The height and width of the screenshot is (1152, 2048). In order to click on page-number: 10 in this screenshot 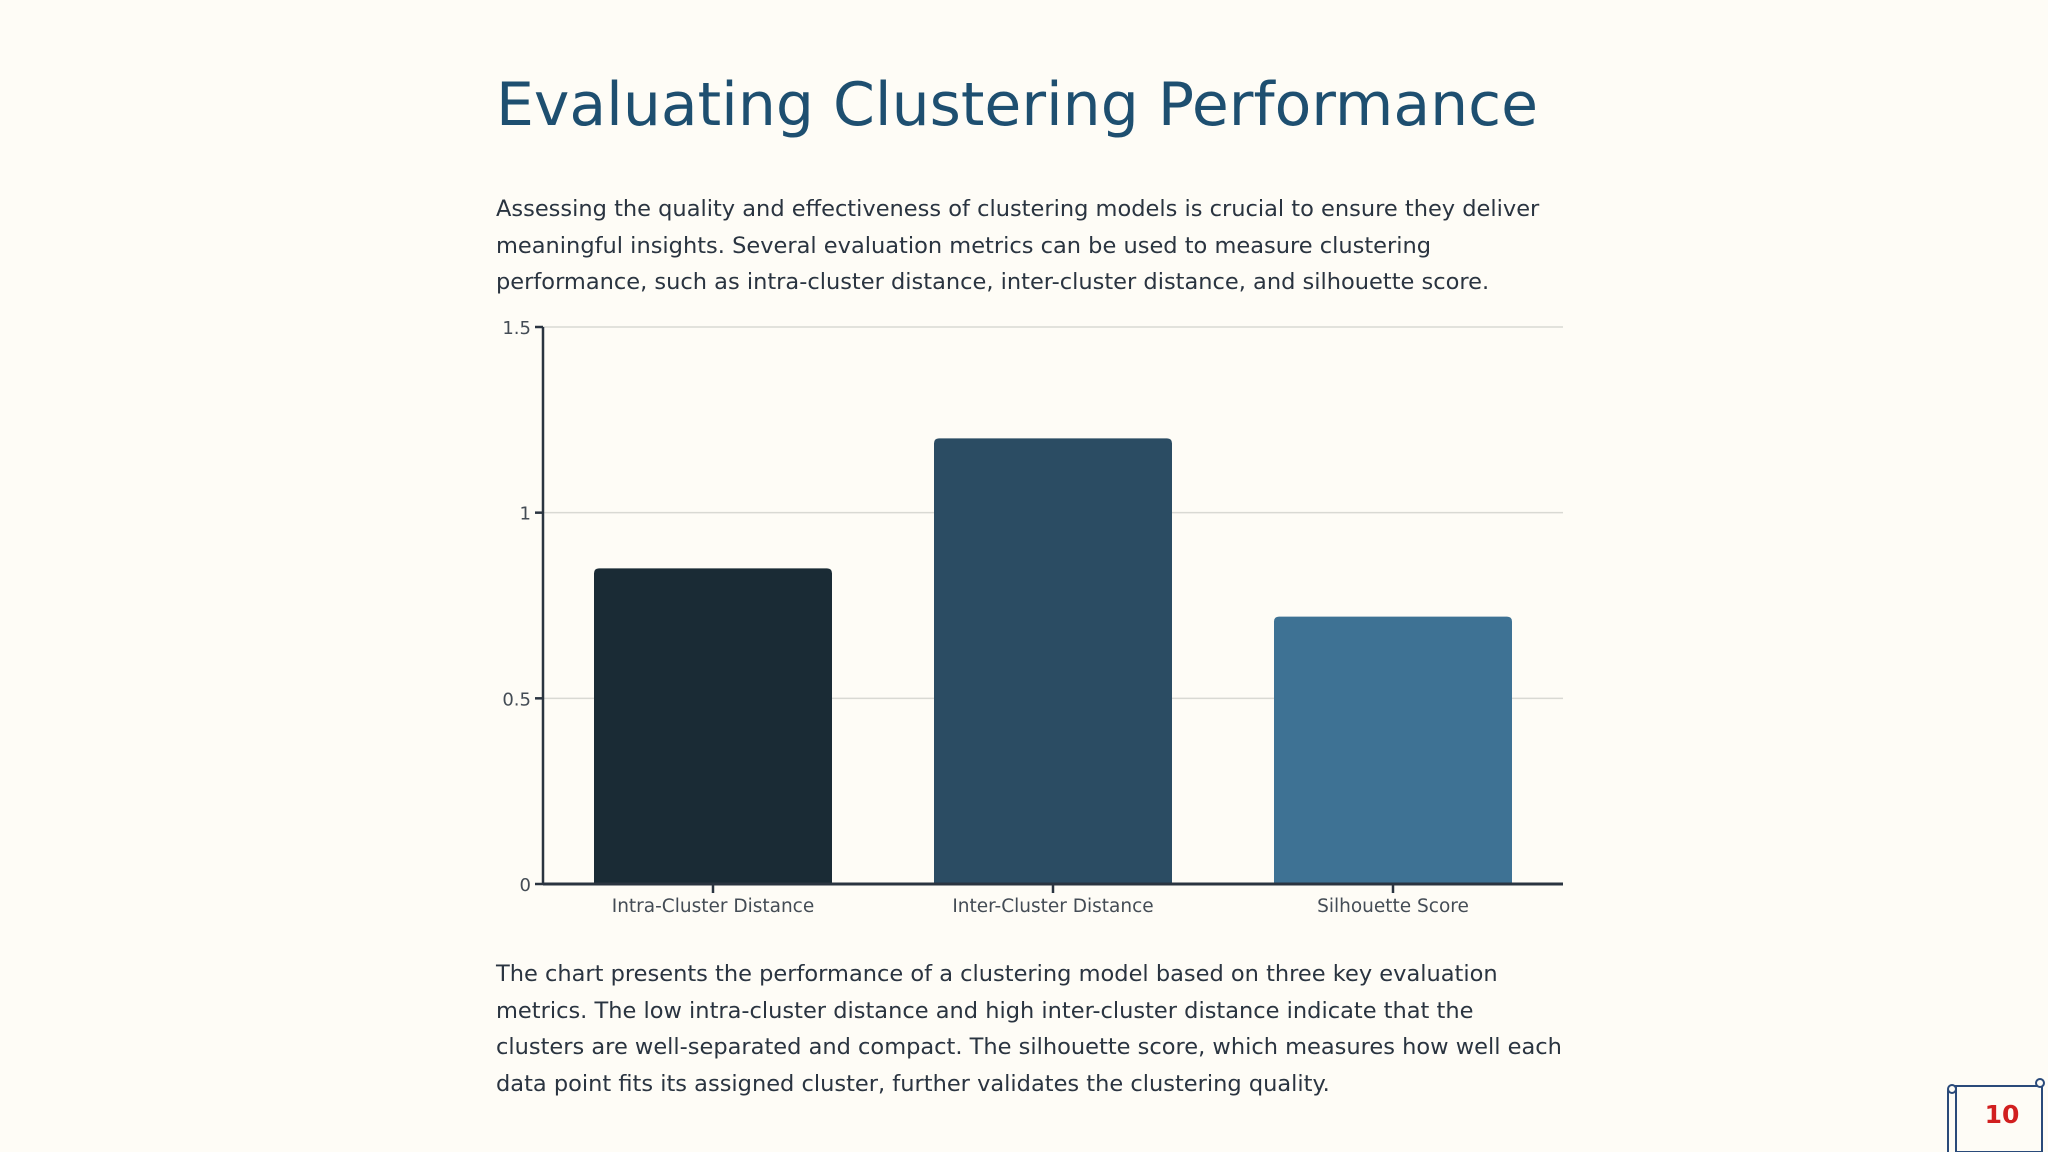, I will do `click(2002, 1114)`.